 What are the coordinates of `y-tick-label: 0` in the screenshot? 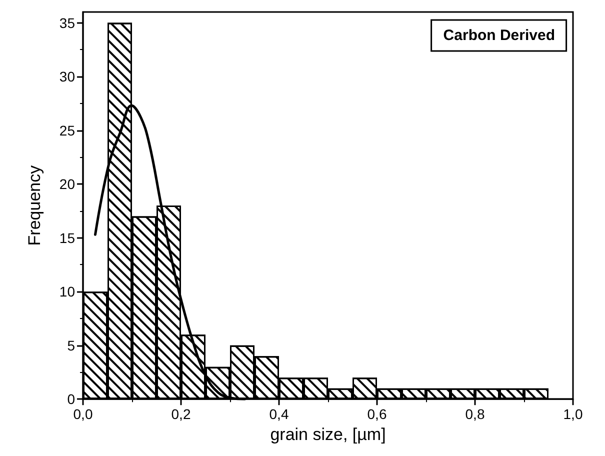 It's located at (71, 399).